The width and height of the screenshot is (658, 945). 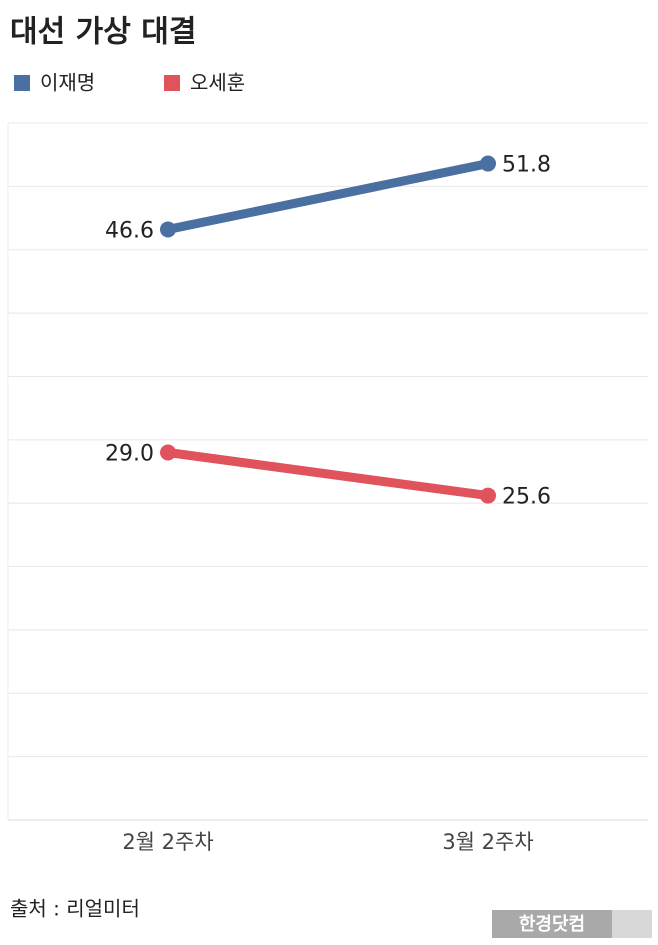 I want to click on chart-title: 대선 가상 대결, so click(x=103, y=32).